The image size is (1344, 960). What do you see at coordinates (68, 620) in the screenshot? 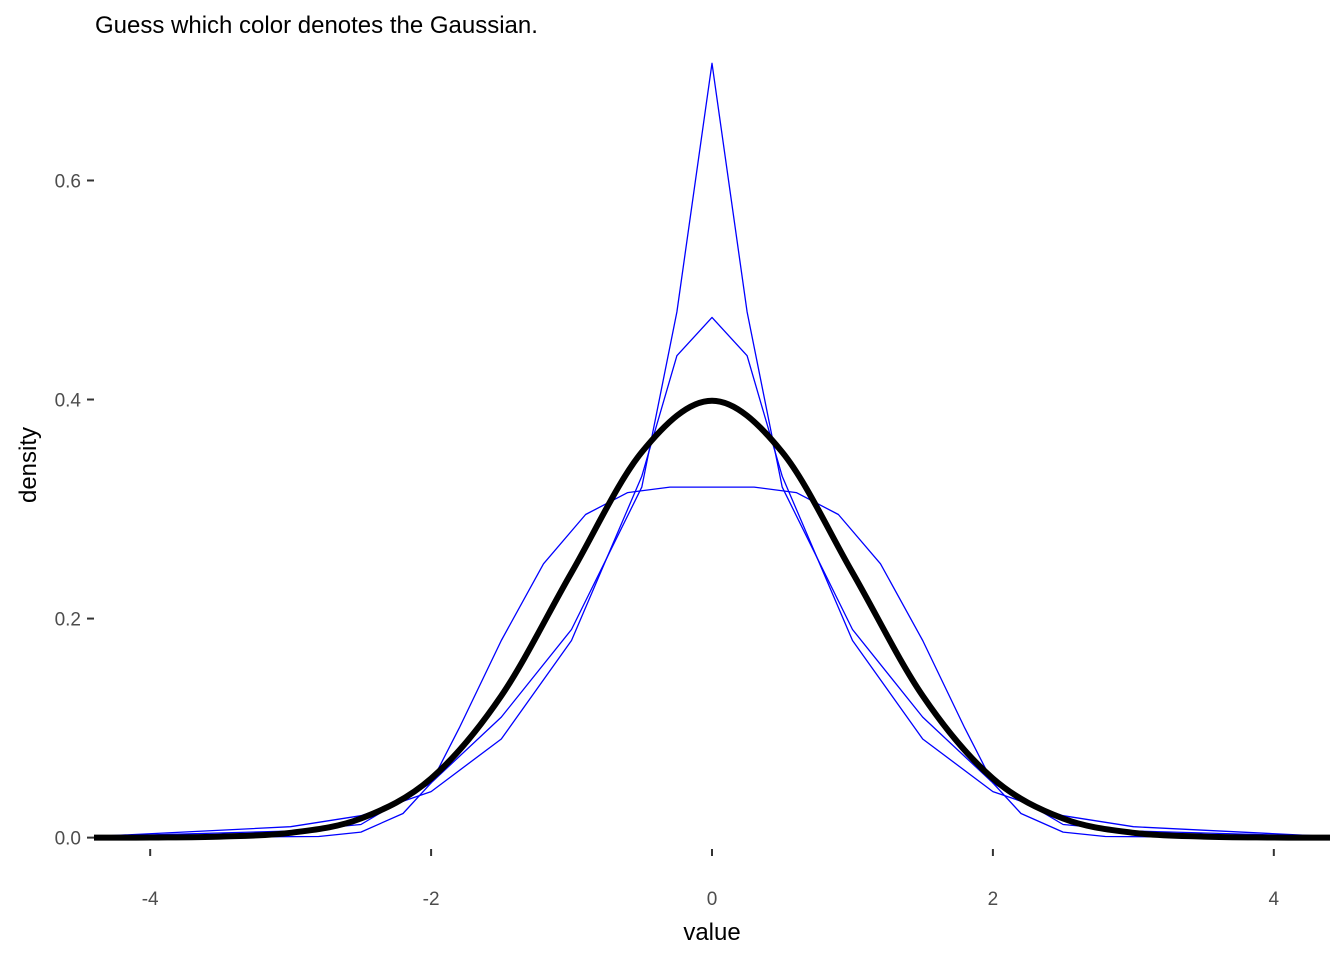
I see `y-tick-label: 0.2` at bounding box center [68, 620].